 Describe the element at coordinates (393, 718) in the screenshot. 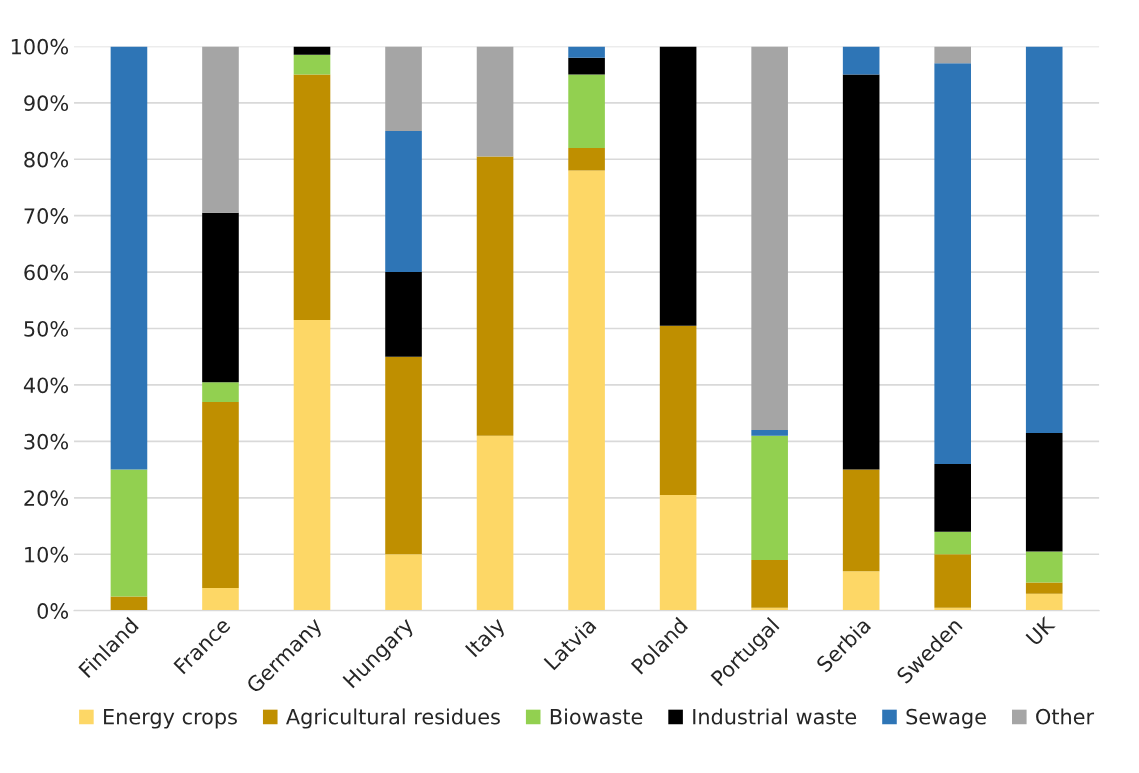

I see `legend-label: Agricultural residues` at that location.